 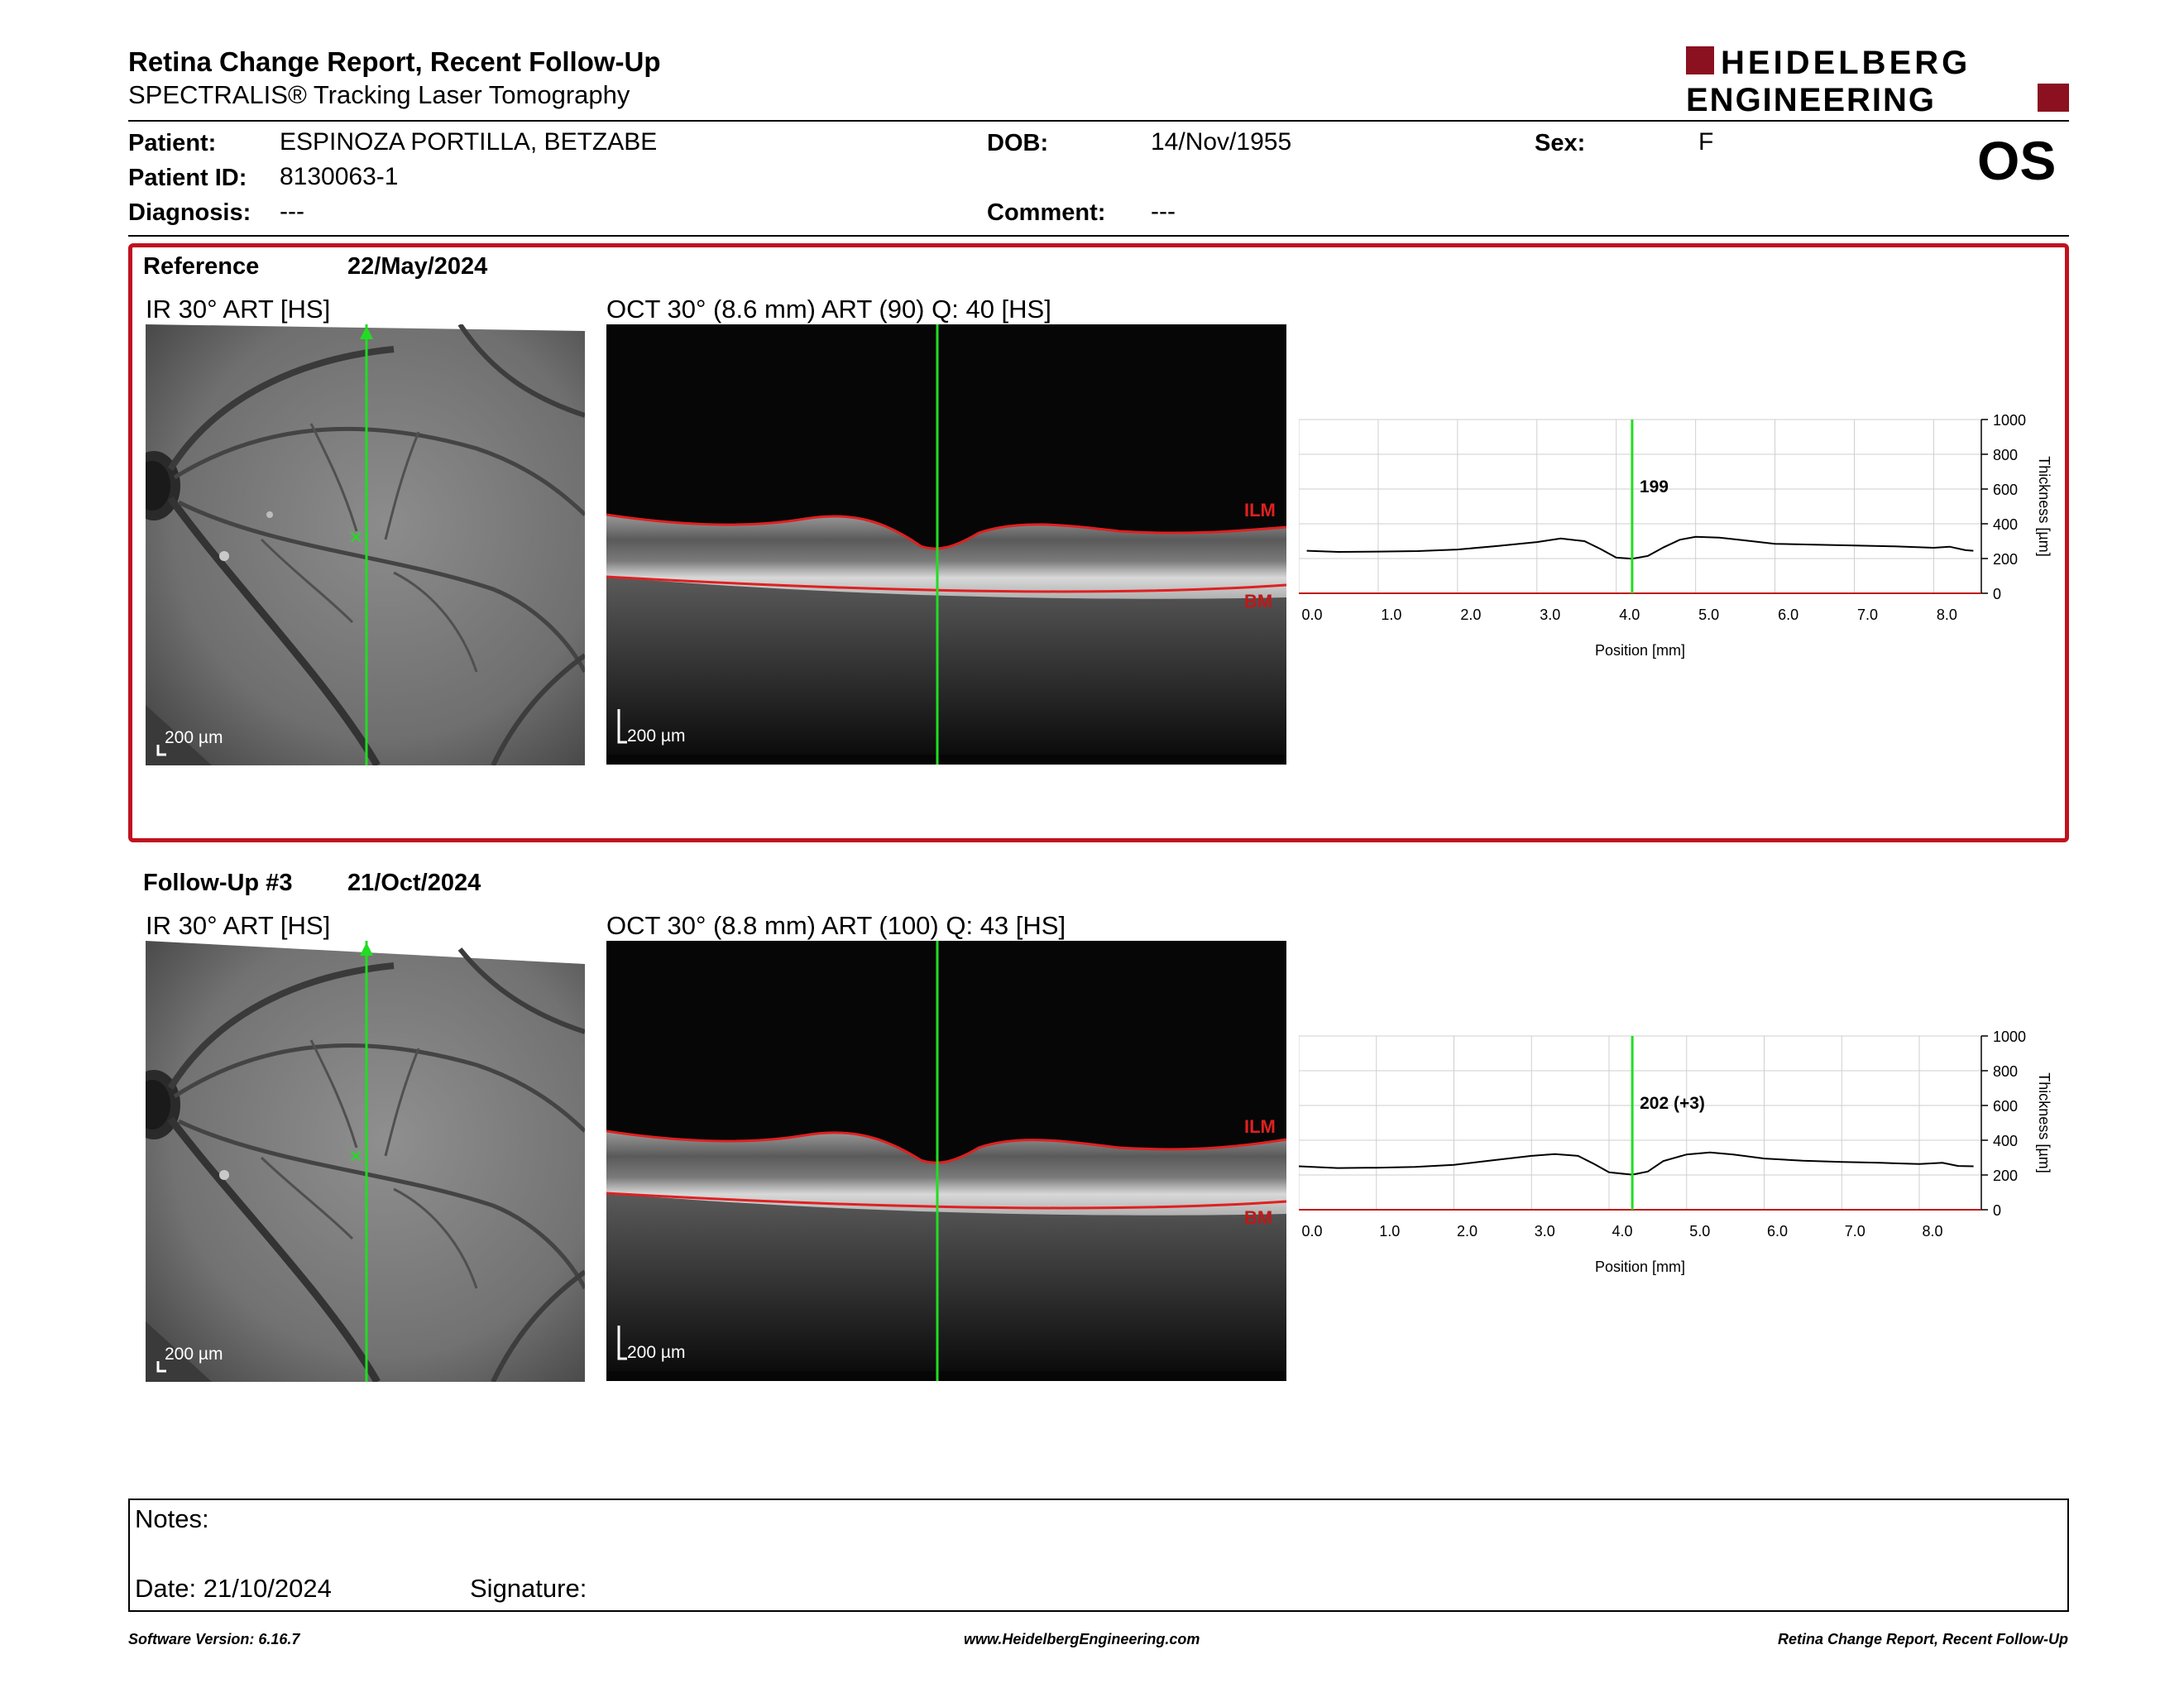 I want to click on comment-value: ---, so click(x=1163, y=211).